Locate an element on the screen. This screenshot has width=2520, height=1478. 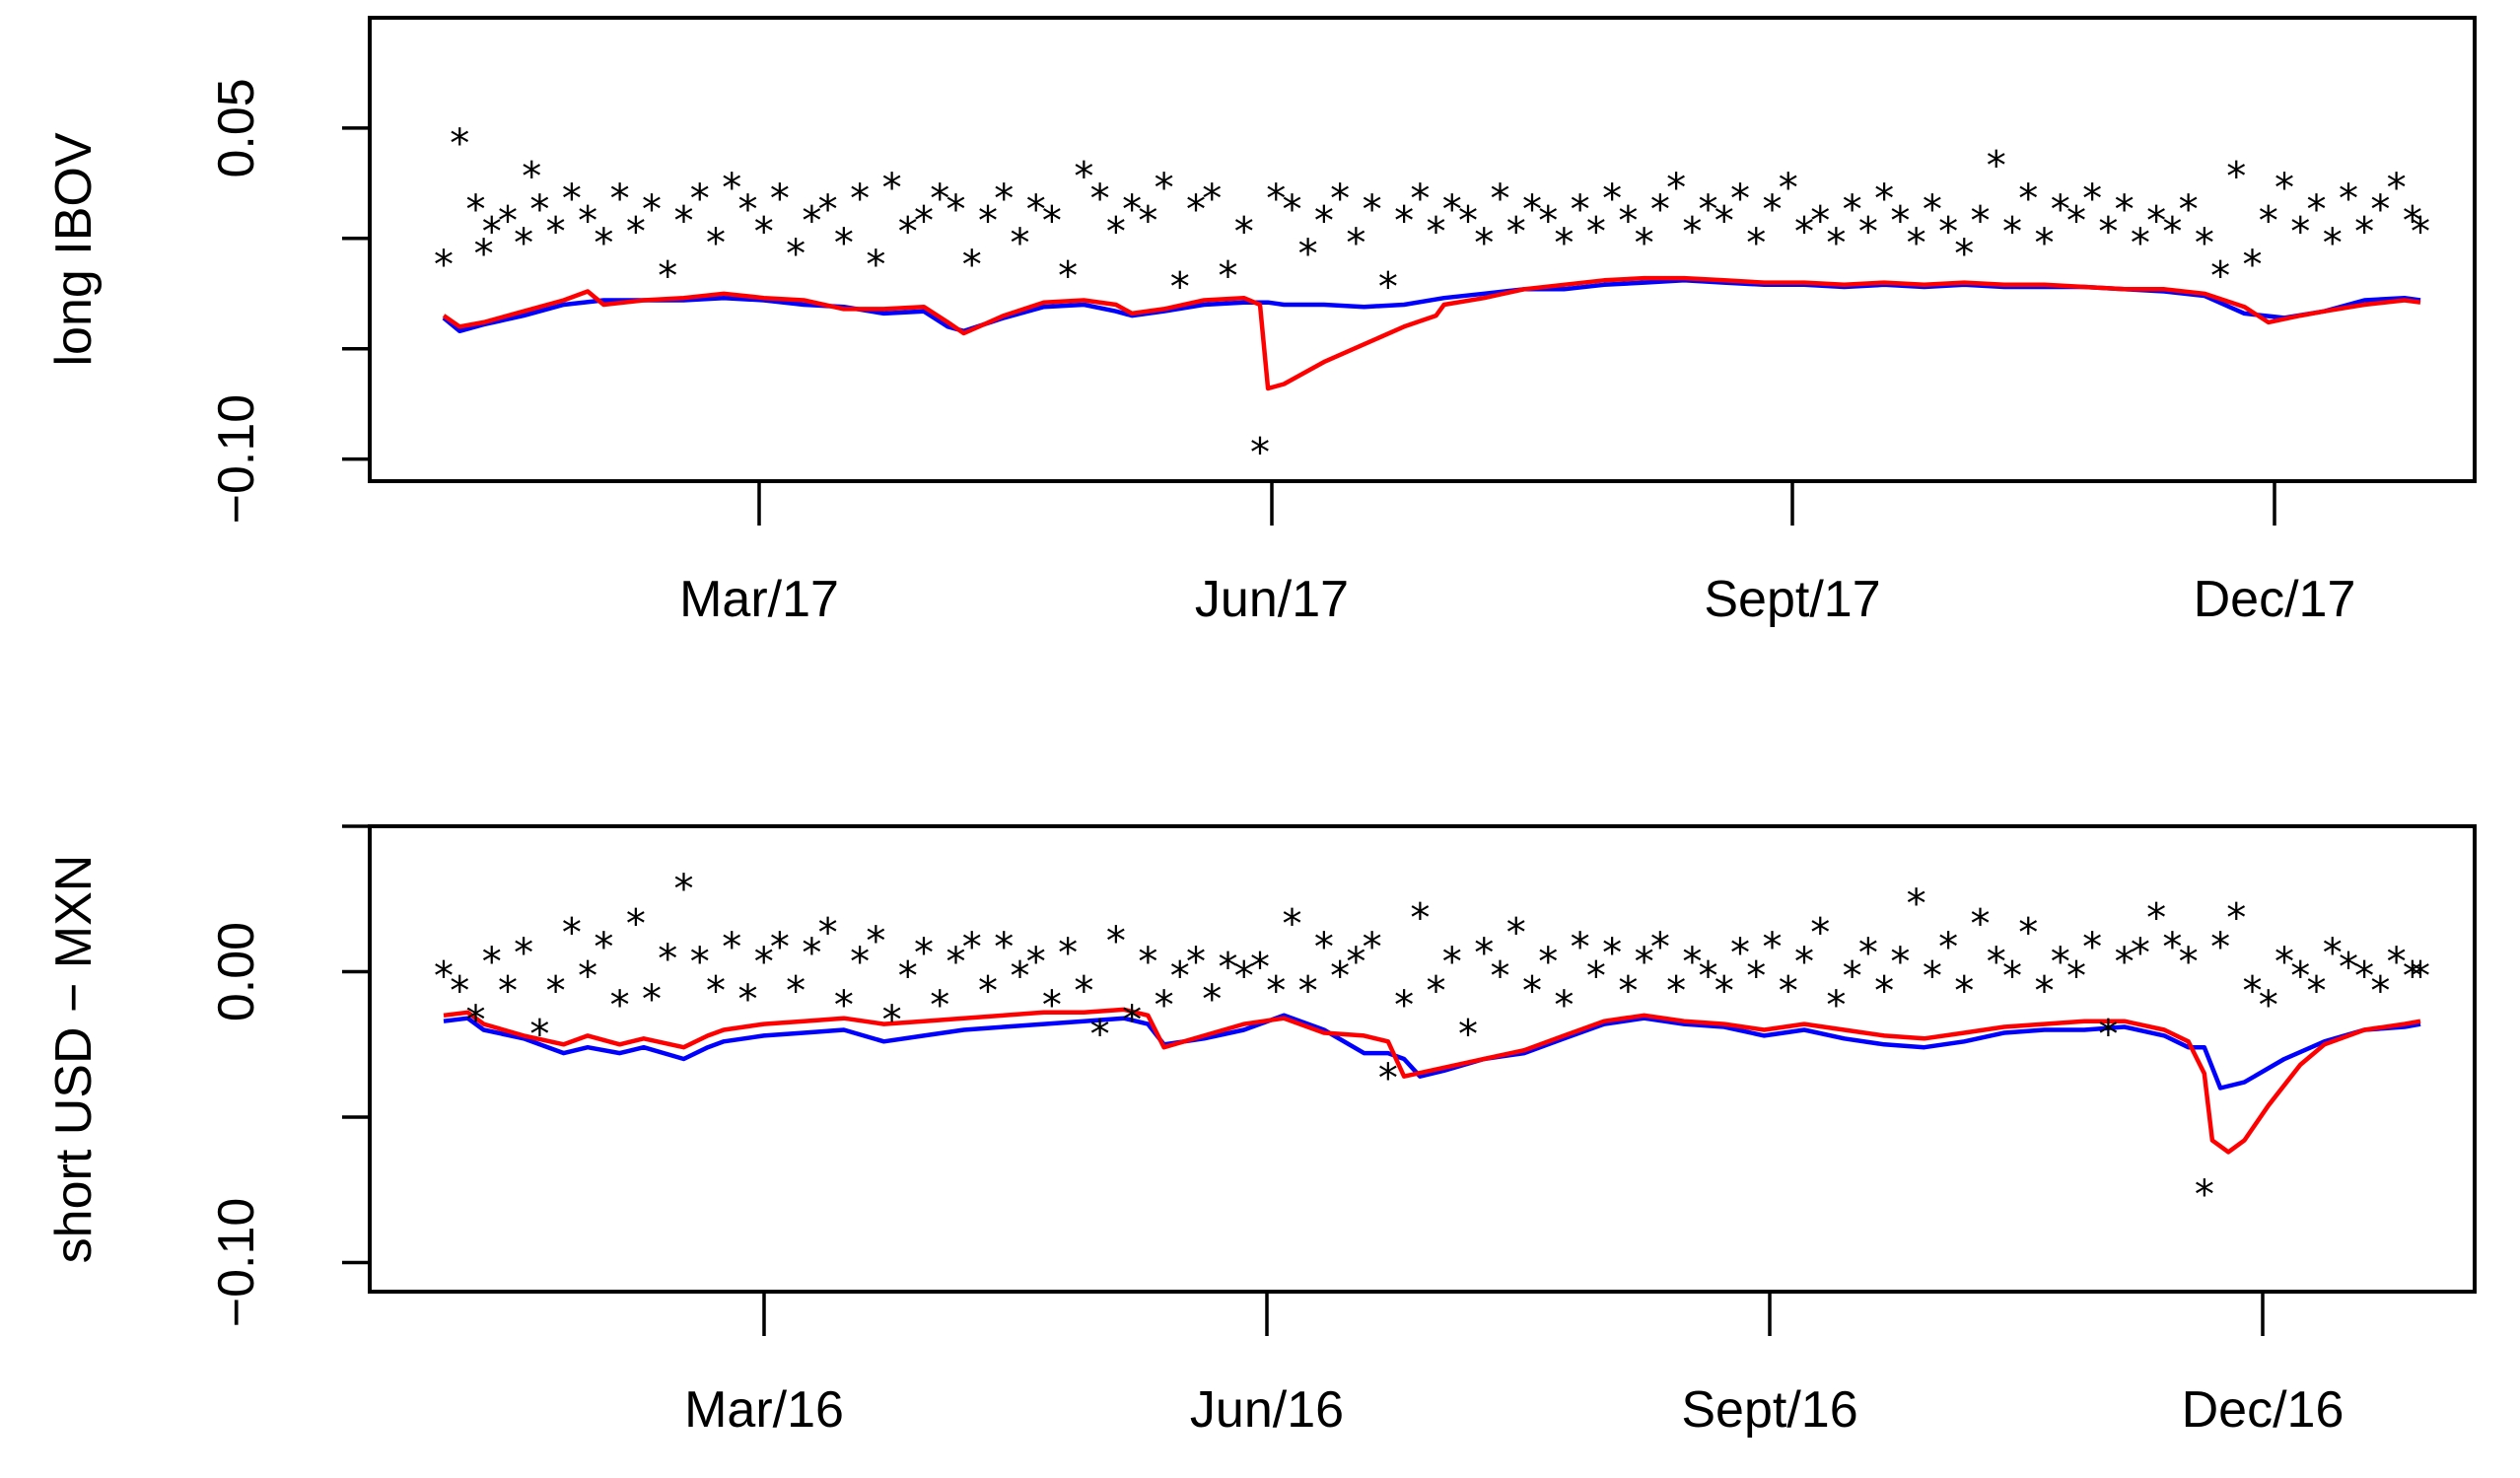
y-tick-label: 0.05 is located at coordinates (236, 128).